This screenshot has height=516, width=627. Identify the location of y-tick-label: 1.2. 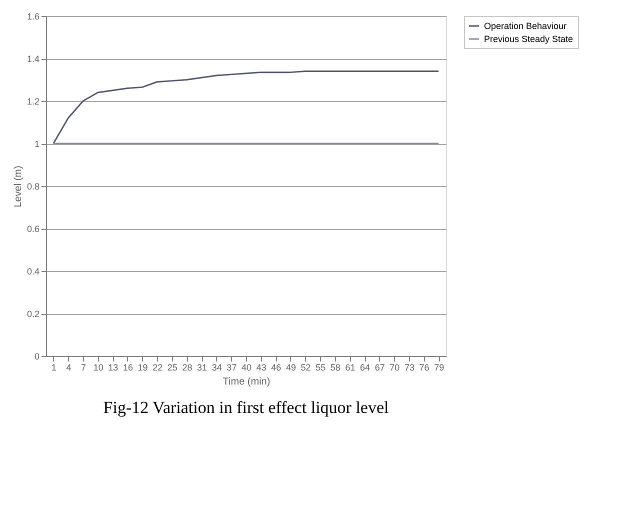
(33, 101).